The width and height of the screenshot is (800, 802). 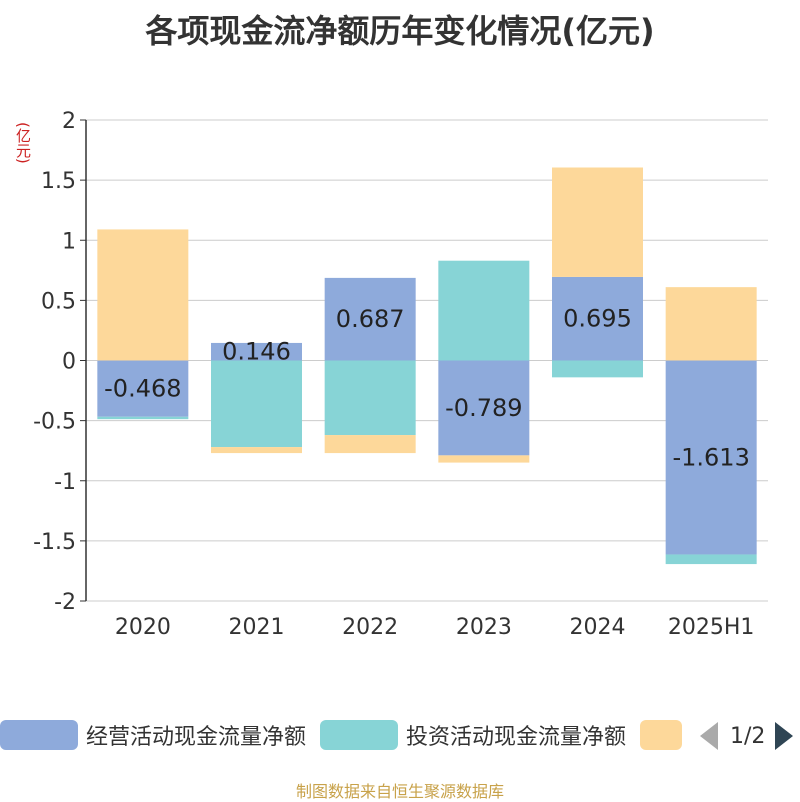 I want to click on legend-item-operating: 经营活动现金流量净额, so click(x=153, y=735).